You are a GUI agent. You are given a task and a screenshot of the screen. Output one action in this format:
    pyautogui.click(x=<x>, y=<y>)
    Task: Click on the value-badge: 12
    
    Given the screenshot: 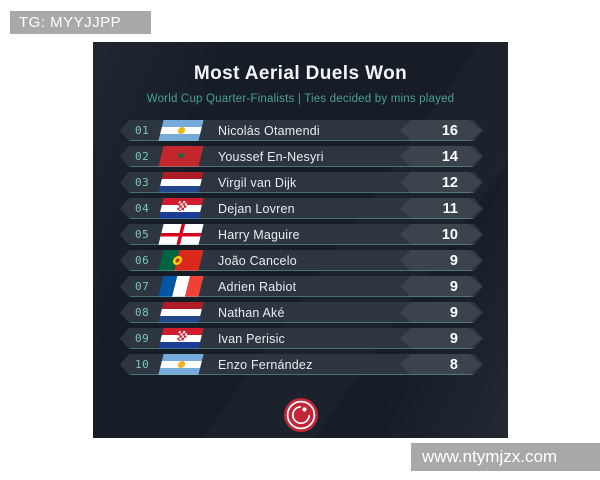 What is the action you would take?
    pyautogui.click(x=441, y=182)
    